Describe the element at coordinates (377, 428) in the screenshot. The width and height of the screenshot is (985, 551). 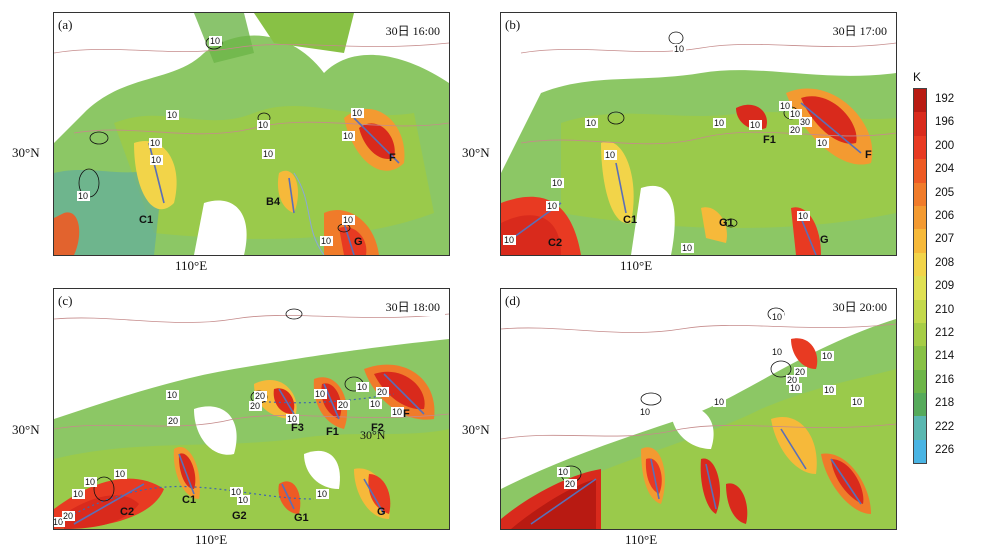
I see `svg-text: F2` at that location.